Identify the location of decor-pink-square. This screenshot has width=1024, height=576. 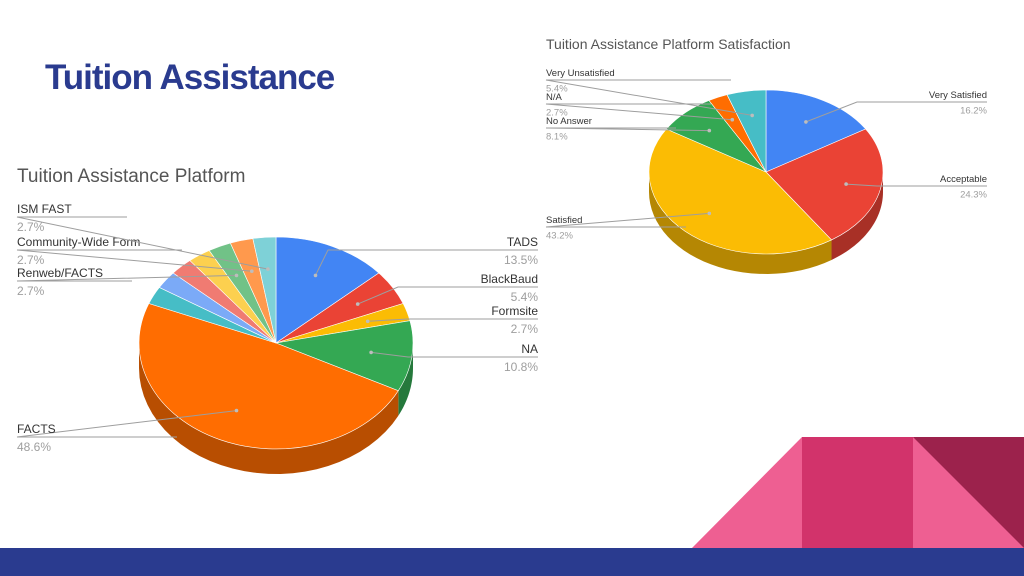
(857, 492).